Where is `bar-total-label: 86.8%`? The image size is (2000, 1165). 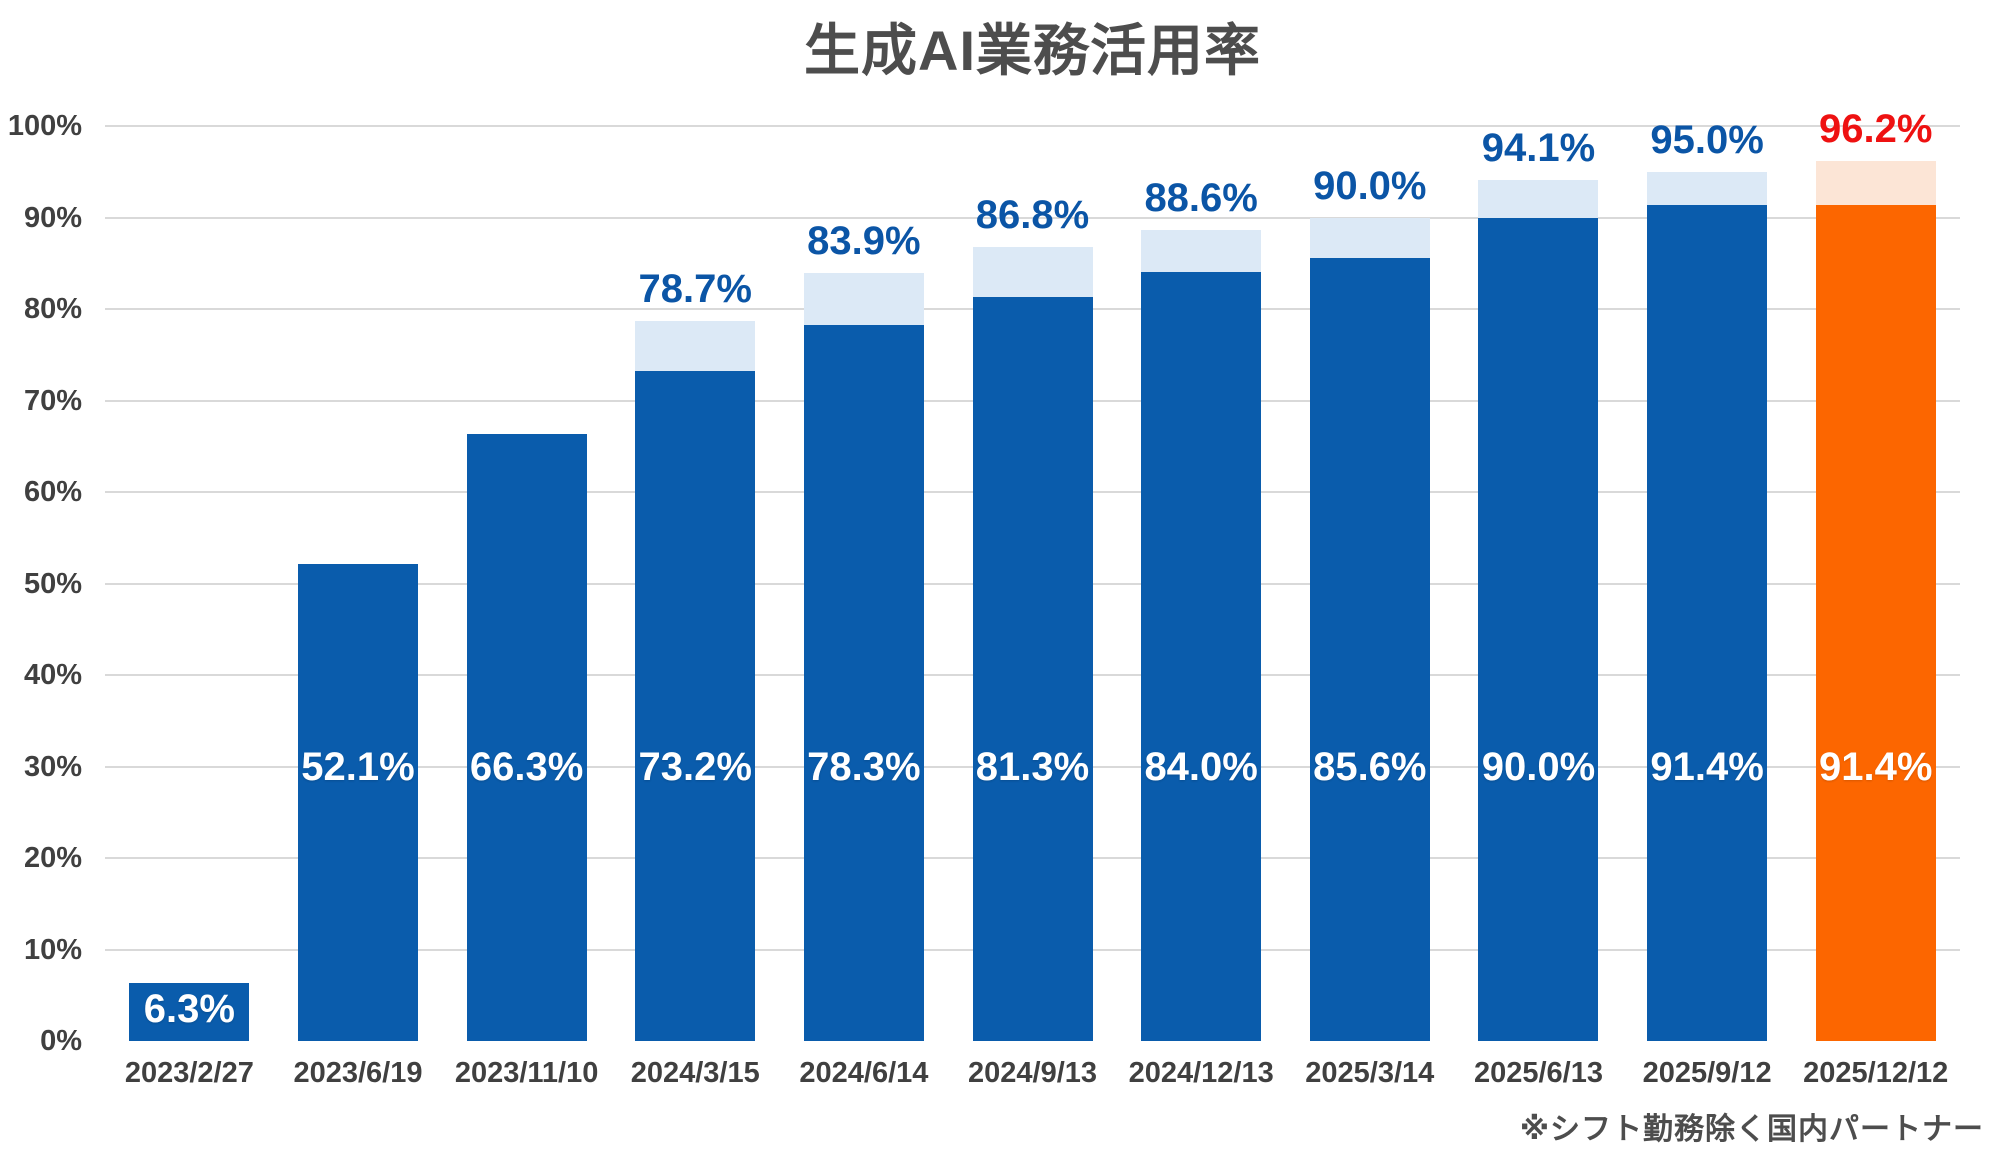 bar-total-label: 86.8% is located at coordinates (1032, 214).